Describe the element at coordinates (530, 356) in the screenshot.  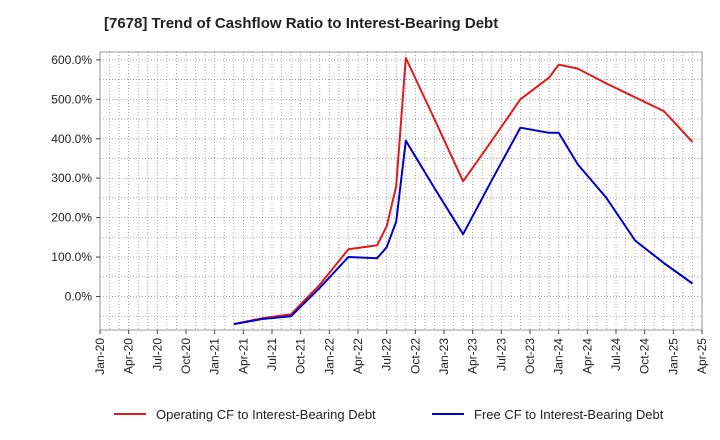
I see `x-tick-label: Oct-23` at that location.